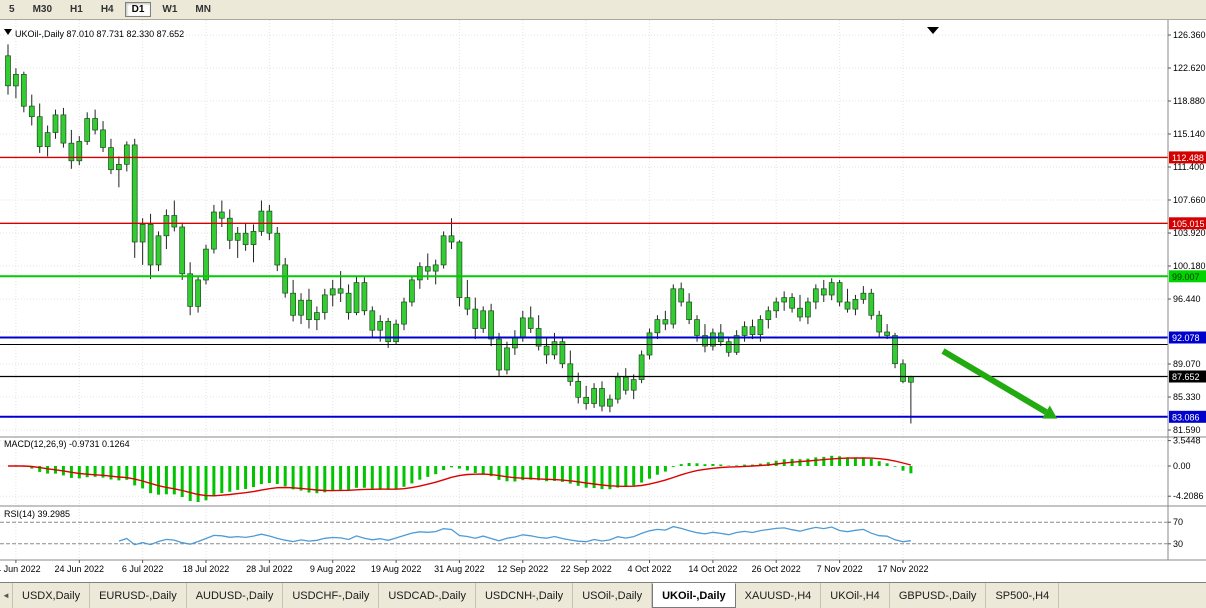  What do you see at coordinates (1023, 595) in the screenshot?
I see `chart-tab-sp500-h4: SP500-,H4` at bounding box center [1023, 595].